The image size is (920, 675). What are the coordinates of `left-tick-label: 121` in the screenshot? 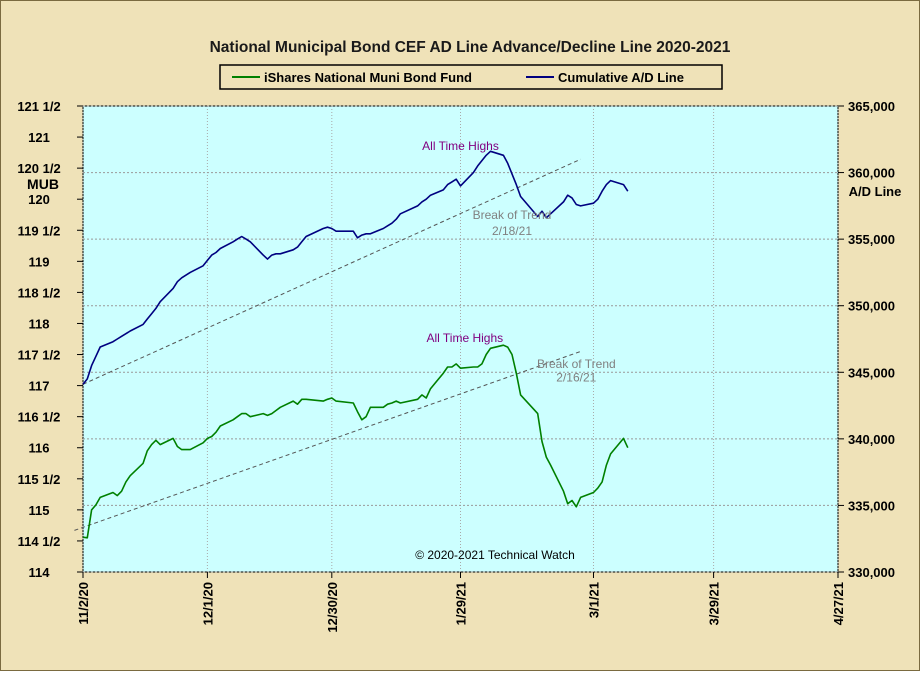 It's located at (39, 137).